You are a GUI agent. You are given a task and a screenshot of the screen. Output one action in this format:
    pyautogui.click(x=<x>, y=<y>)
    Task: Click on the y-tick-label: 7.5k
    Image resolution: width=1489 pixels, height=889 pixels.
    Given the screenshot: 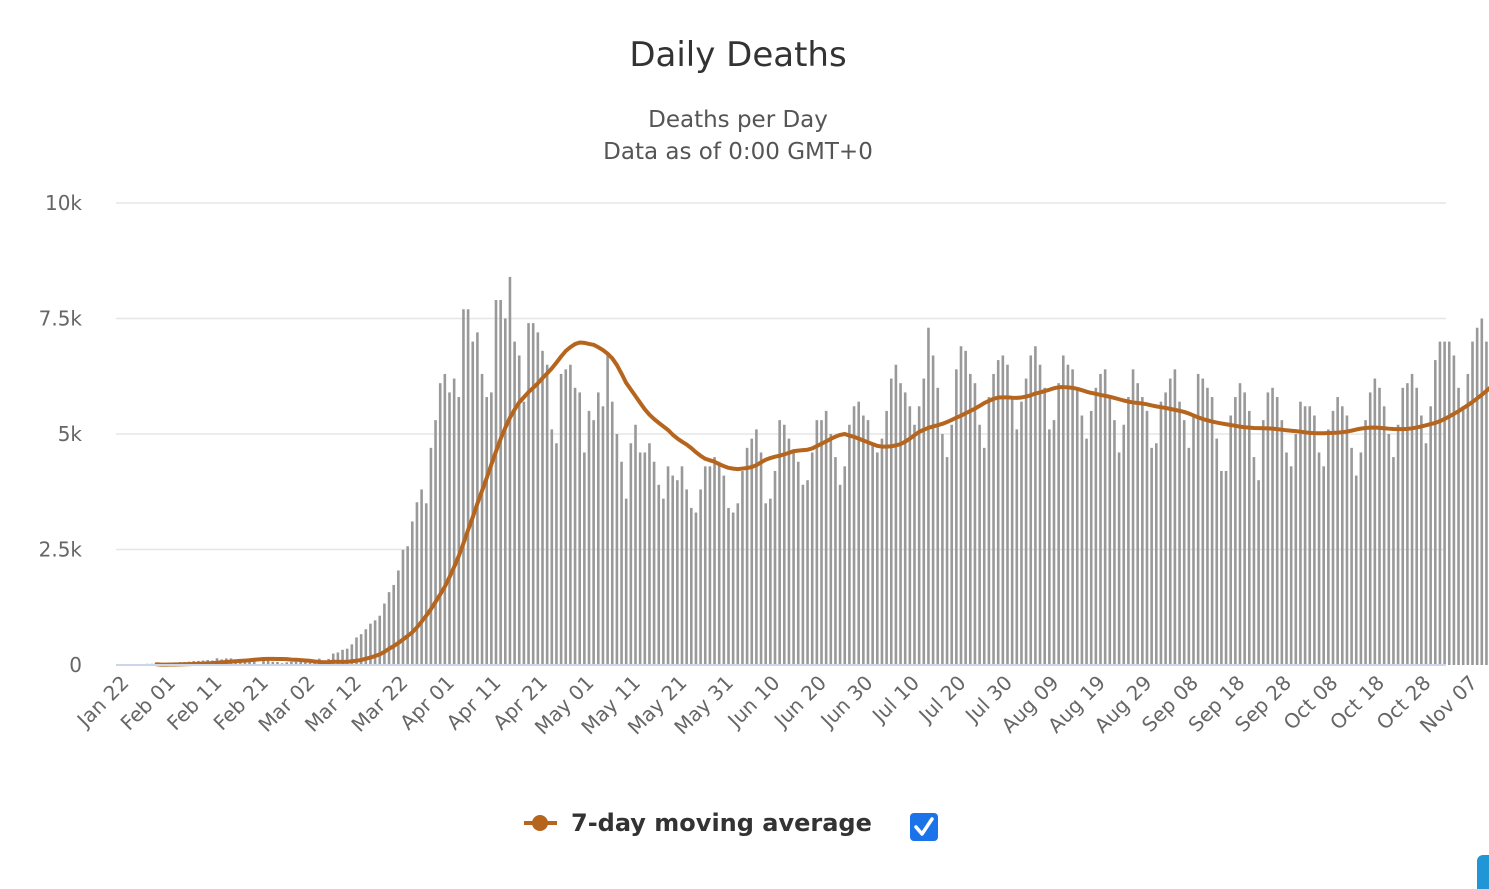 What is the action you would take?
    pyautogui.click(x=61, y=319)
    